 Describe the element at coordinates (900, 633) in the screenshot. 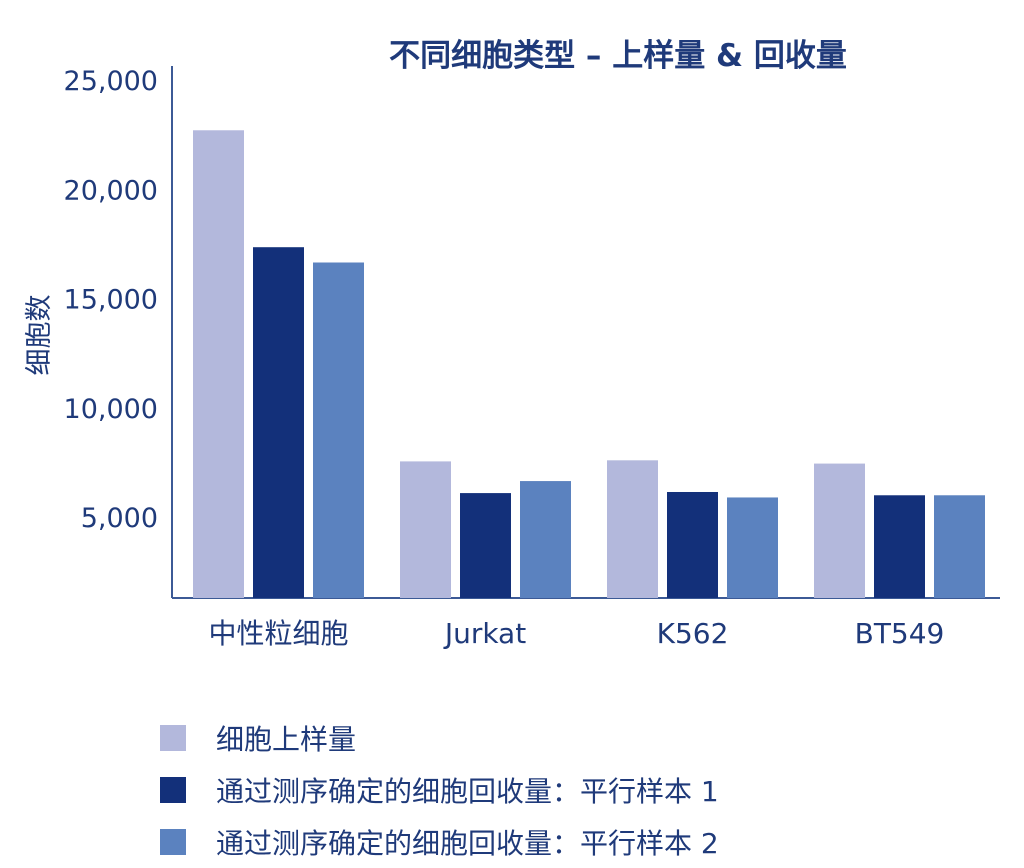

I see `x-tick-label: BT549` at that location.